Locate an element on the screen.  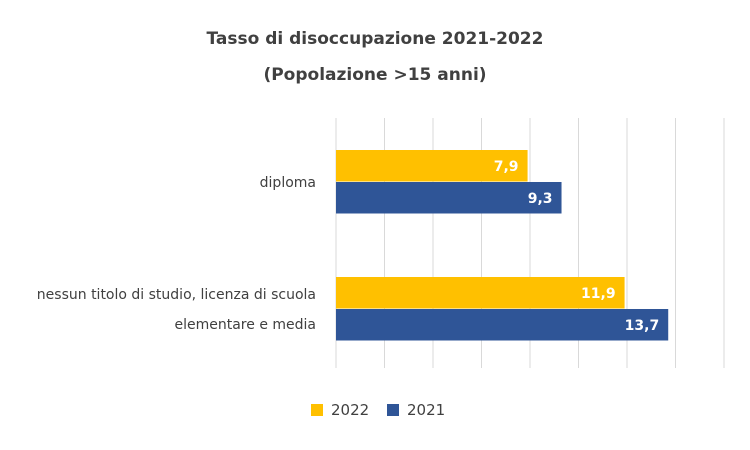
data-labels: 7,9 9,3 11,9 13,7 is located at coordinates (576, 246).